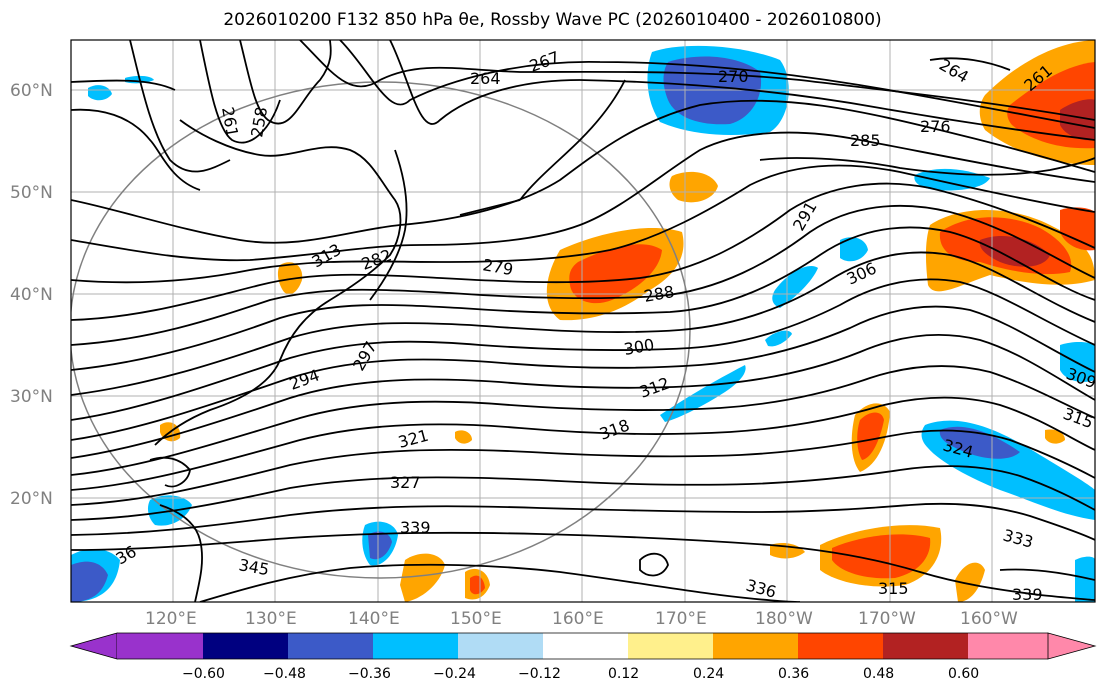 This screenshot has width=1105, height=694. Describe the element at coordinates (970, 582) in the screenshot. I see `shade-orange-se4` at that location.